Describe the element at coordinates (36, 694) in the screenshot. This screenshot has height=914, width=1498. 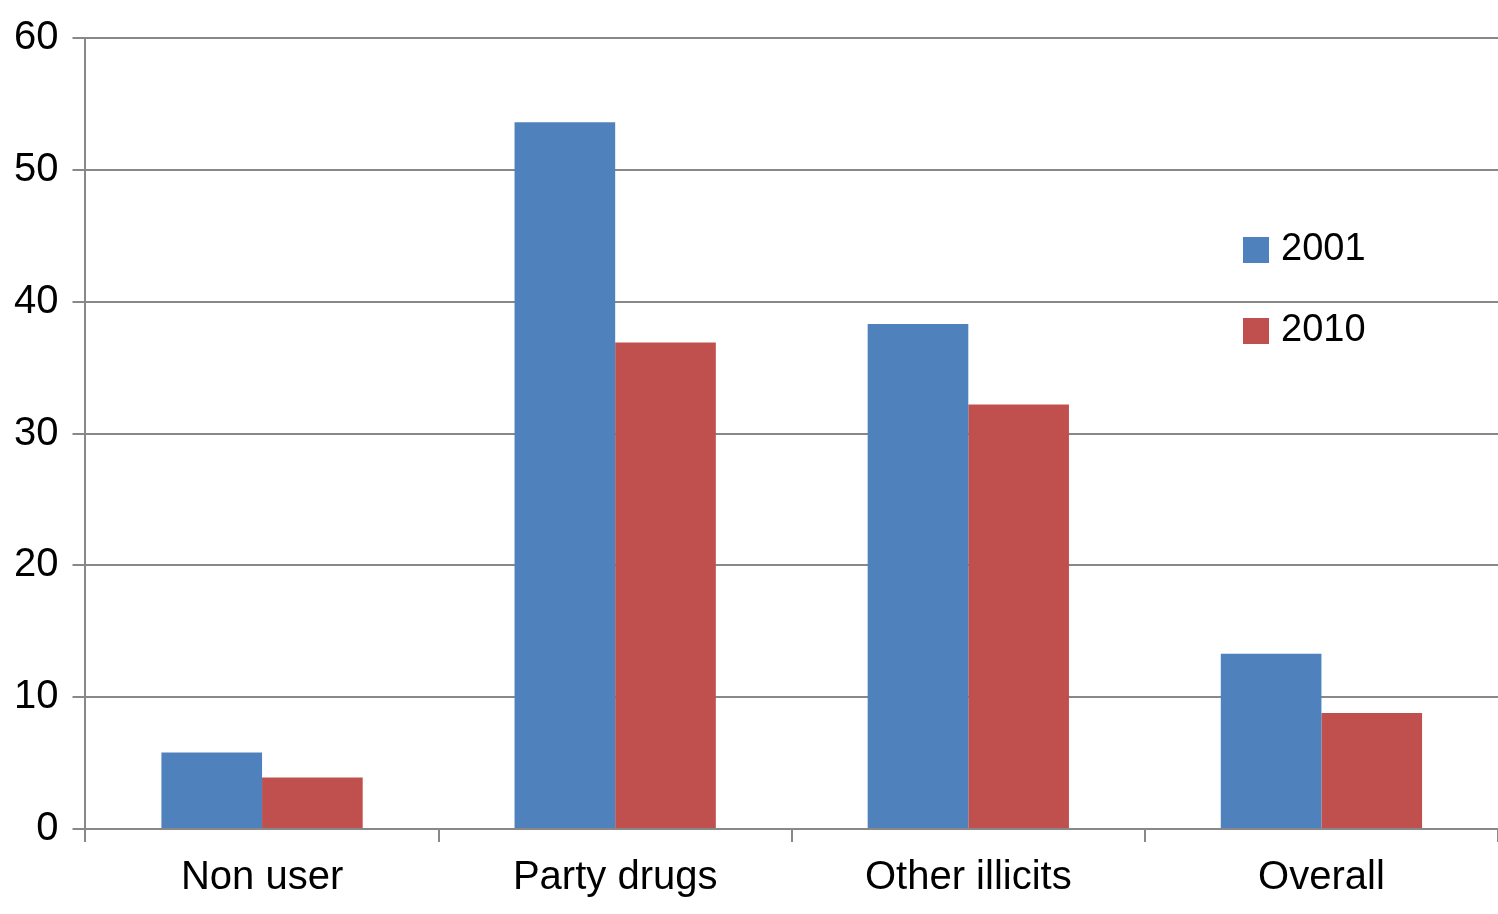
I see `y-tick-label: 10` at that location.